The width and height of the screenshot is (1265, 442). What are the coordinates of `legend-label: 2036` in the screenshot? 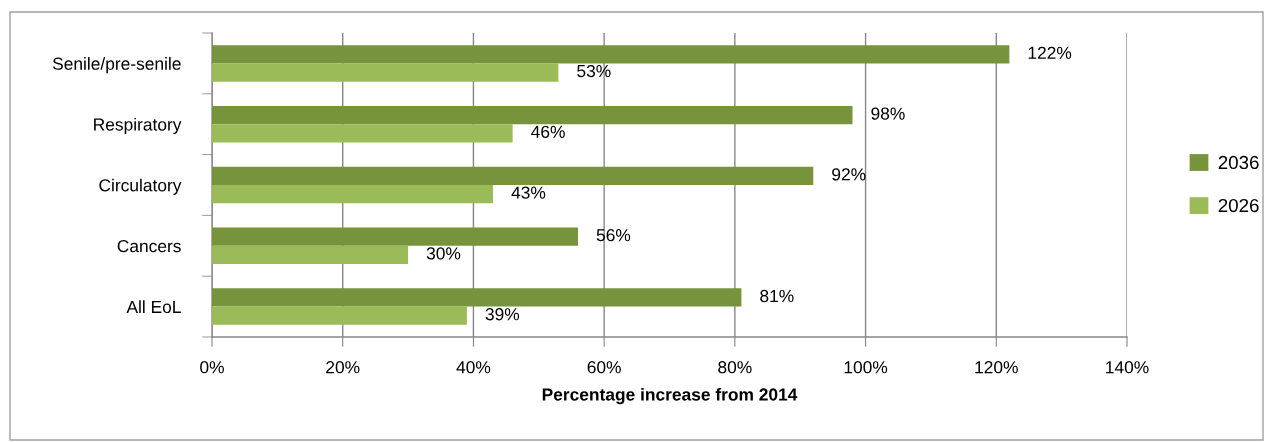 It's located at (1238, 162).